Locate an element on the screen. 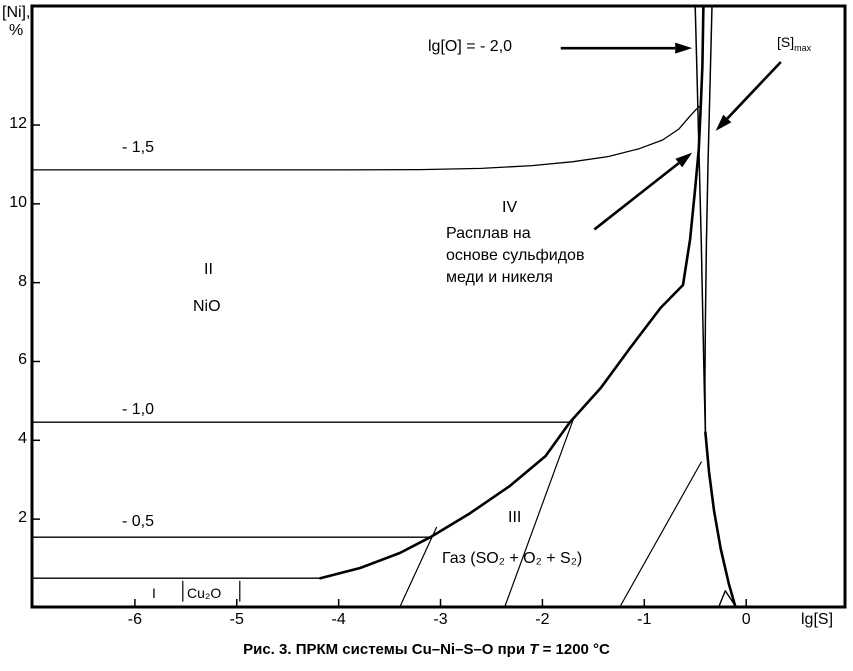 This screenshot has width=853, height=671. x-tick-label: 0 is located at coordinates (746, 619).